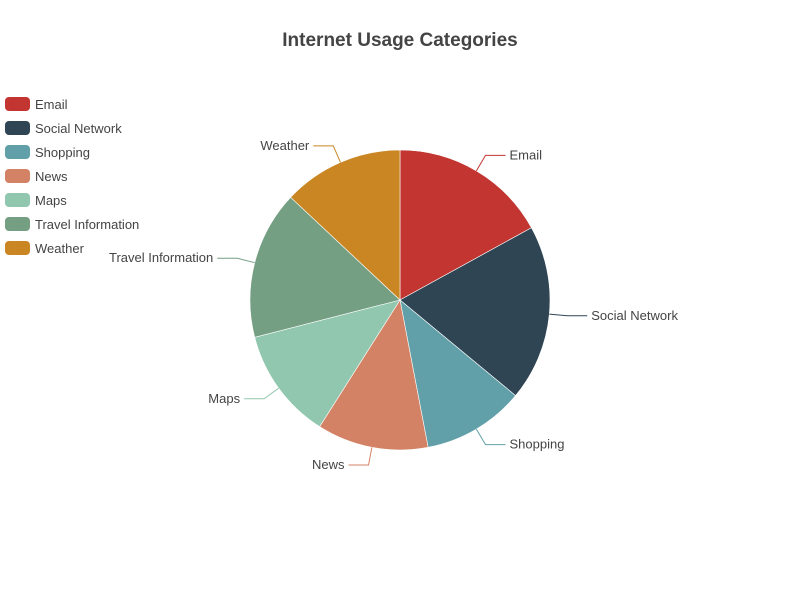 The height and width of the screenshot is (600, 800). I want to click on slice-label-email: Email, so click(526, 154).